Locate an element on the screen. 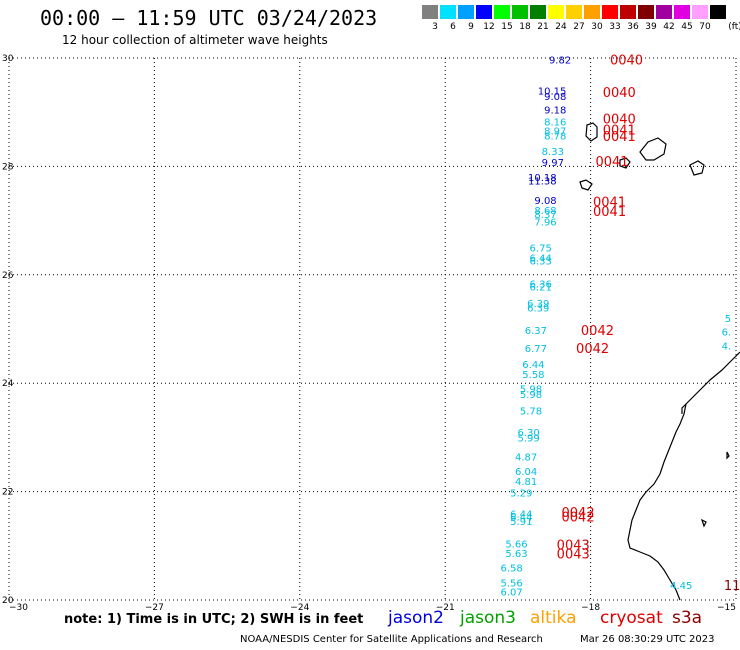  wave-height-value: 5.66 is located at coordinates (516, 545).